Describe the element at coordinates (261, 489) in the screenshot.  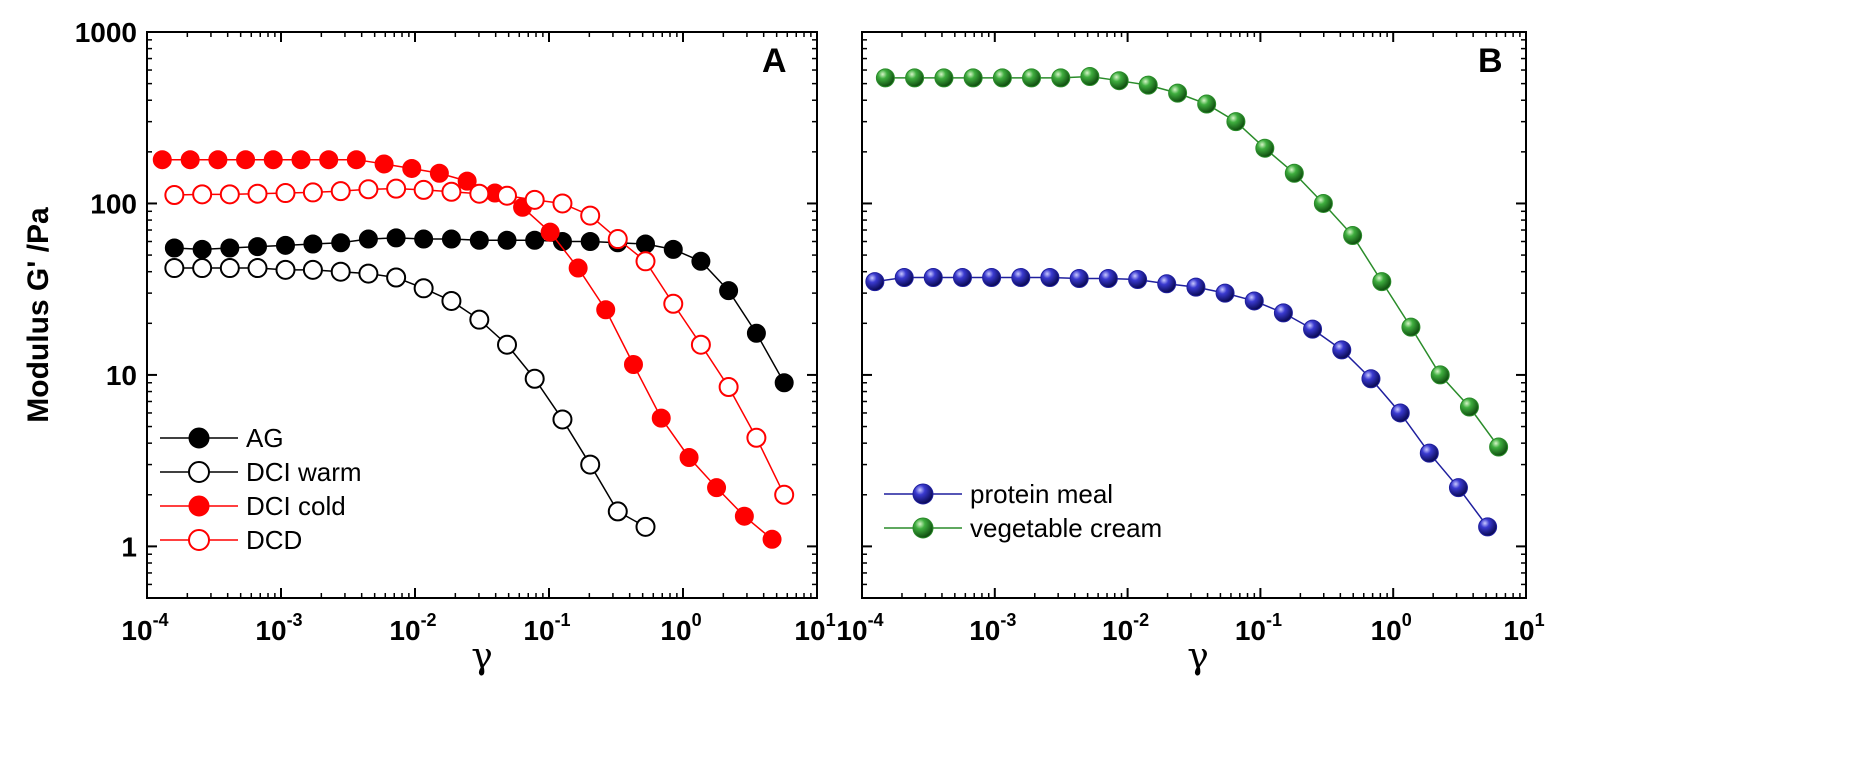
I see `panel-a-legend: AG DCI warm DCI cold DCD` at that location.